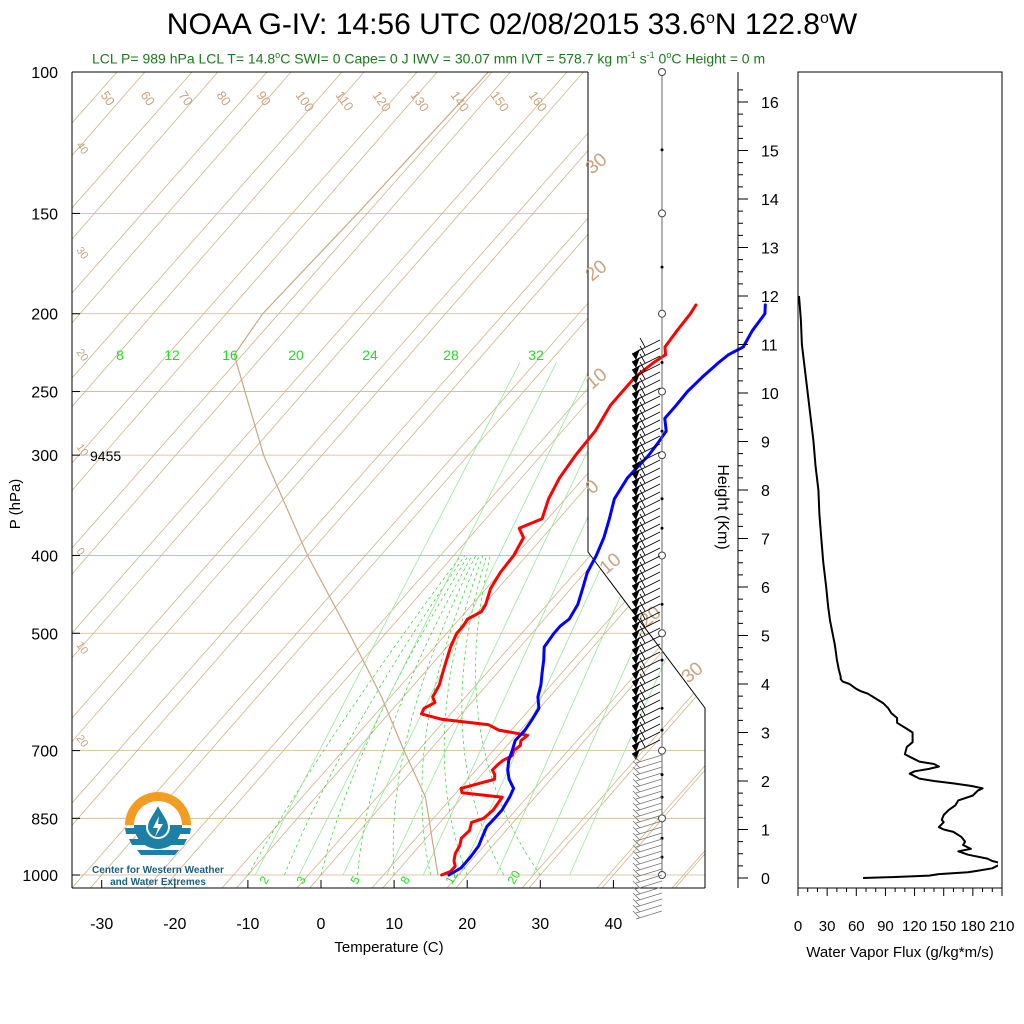 This screenshot has height=1024, width=1024. Describe the element at coordinates (827, 926) in the screenshot. I see `flux-tick-label: 30` at that location.